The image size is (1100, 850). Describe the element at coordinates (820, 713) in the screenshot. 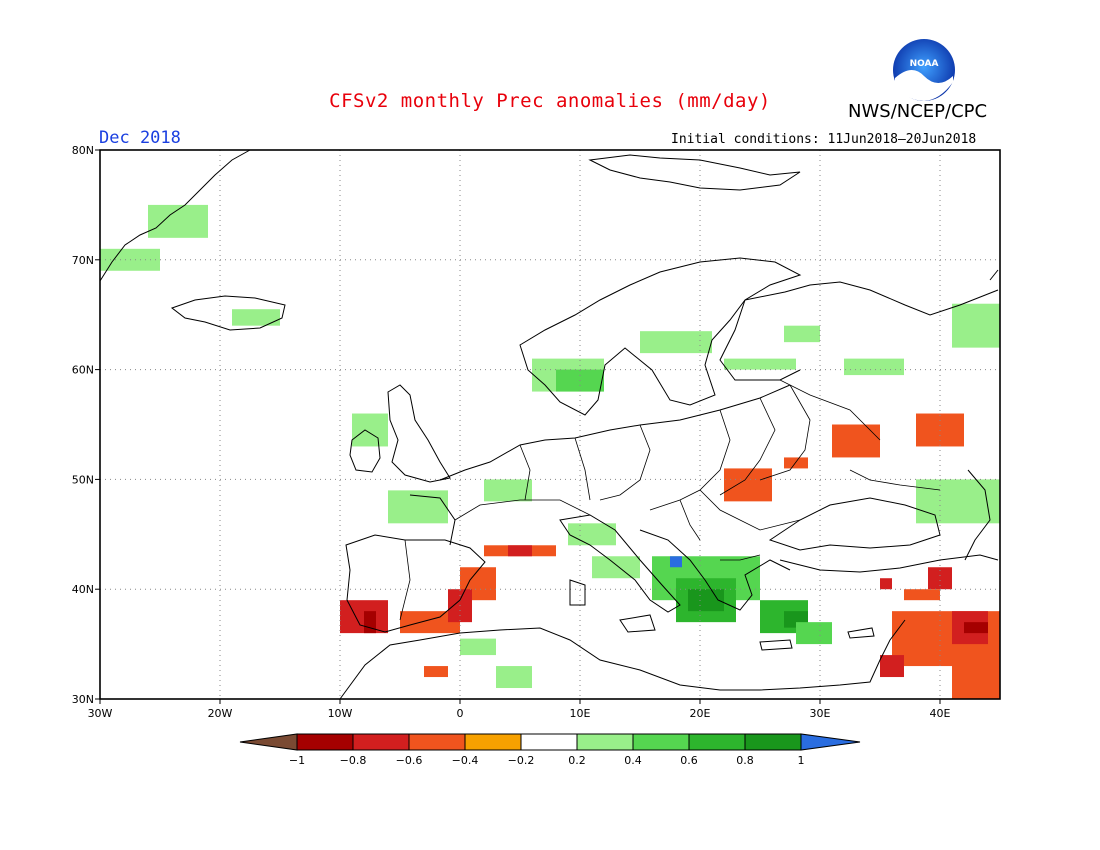

I see `lon-label: 30E` at that location.